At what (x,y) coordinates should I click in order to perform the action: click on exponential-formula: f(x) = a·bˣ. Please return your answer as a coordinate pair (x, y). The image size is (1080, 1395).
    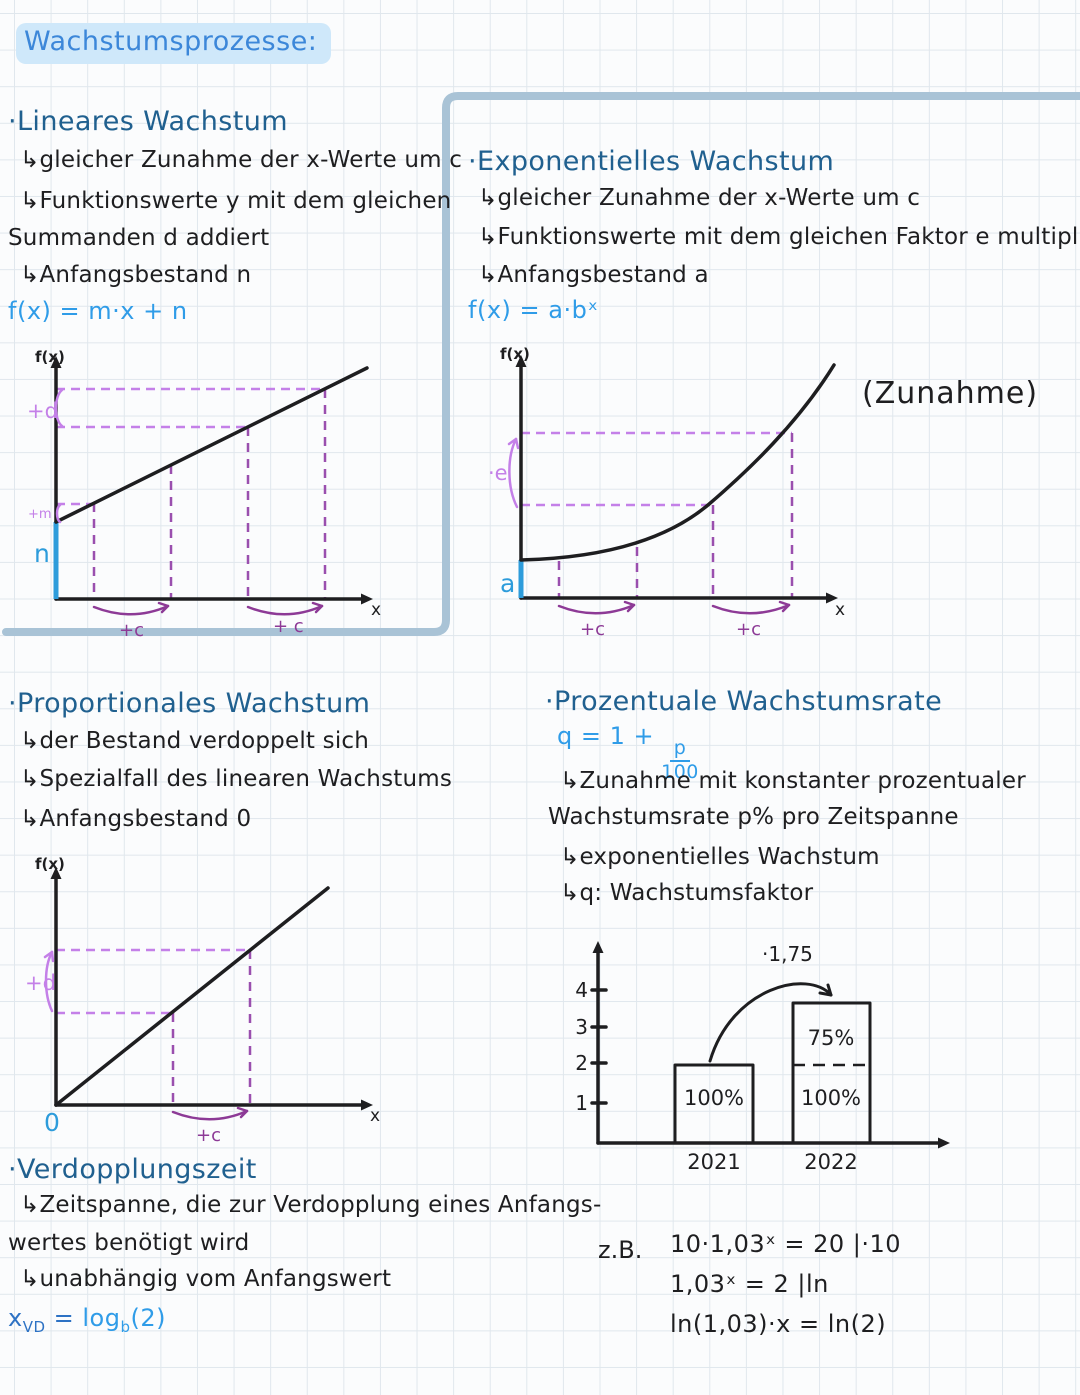
    Looking at the image, I should click on (533, 310).